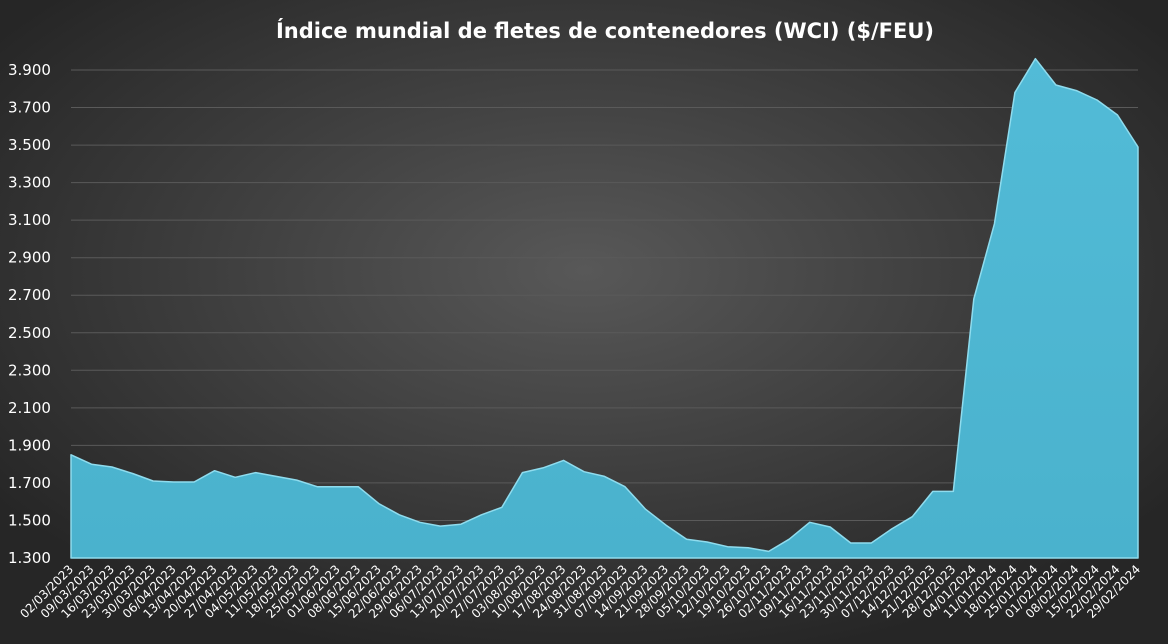 The height and width of the screenshot is (644, 1168). What do you see at coordinates (29, 520) in the screenshot?
I see `y-tick-label: 1.500` at bounding box center [29, 520].